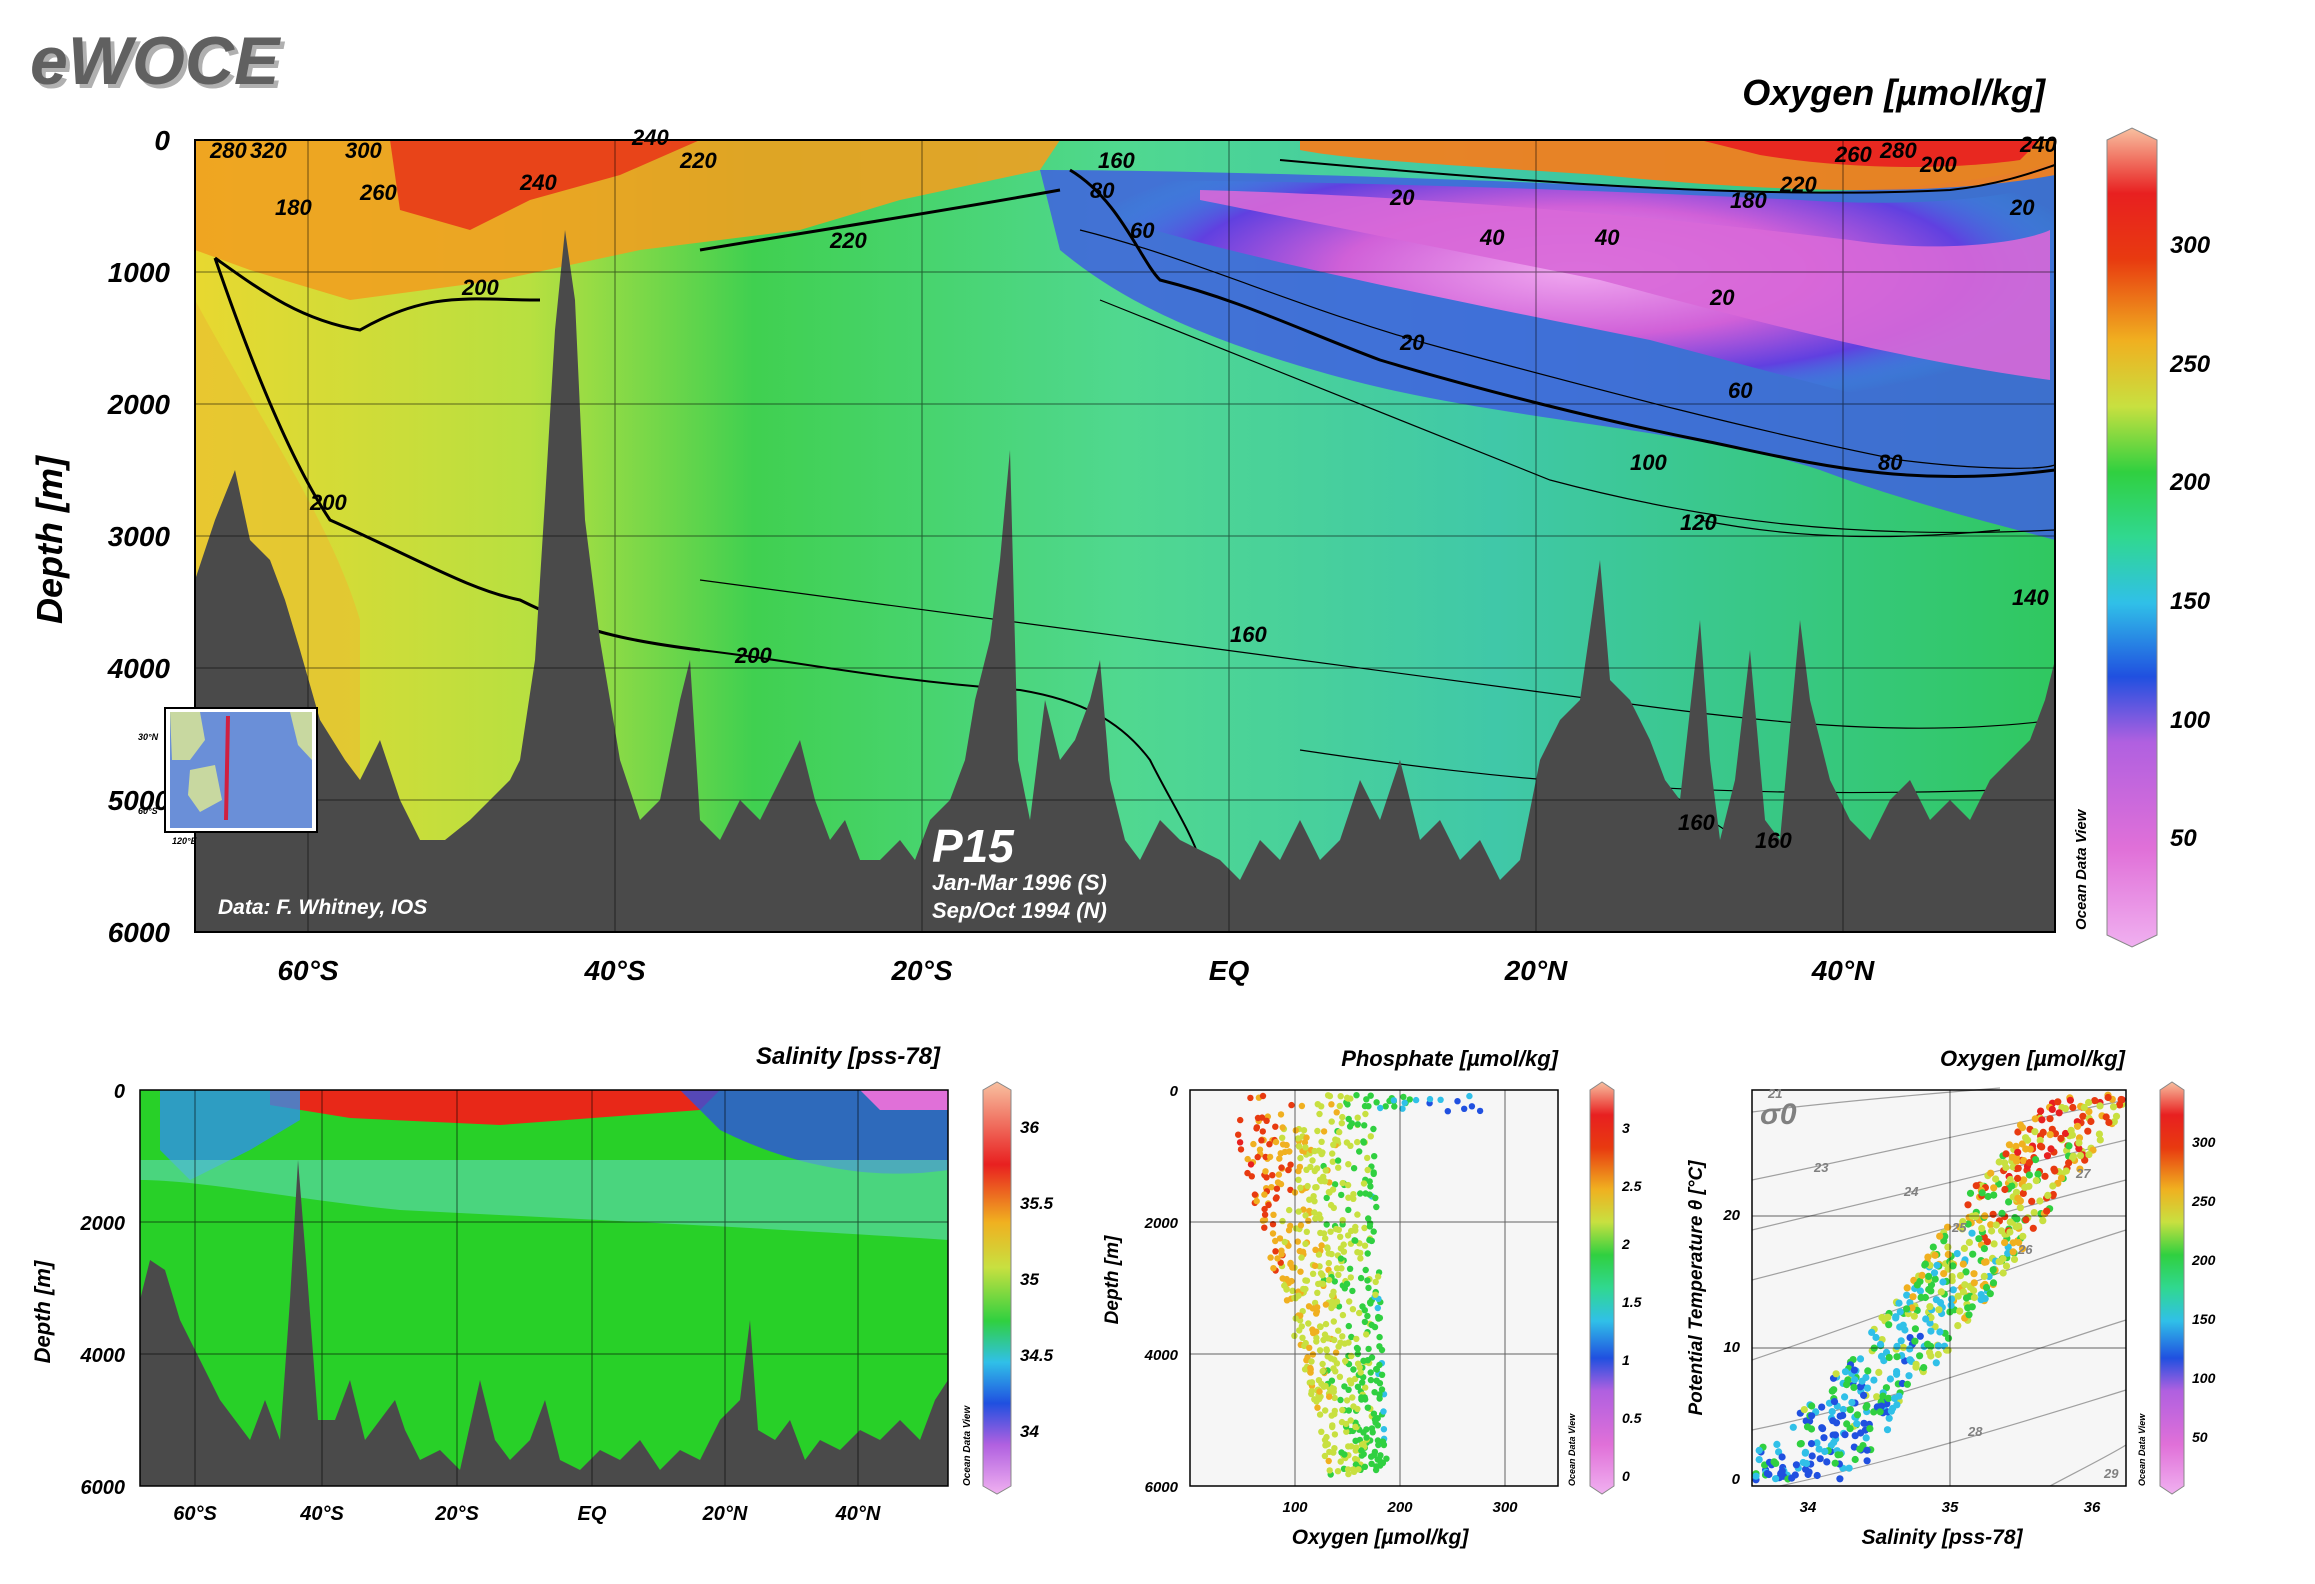 This screenshot has width=2315, height=1584. I want to click on colorbar-tick: 150, so click(2190, 601).